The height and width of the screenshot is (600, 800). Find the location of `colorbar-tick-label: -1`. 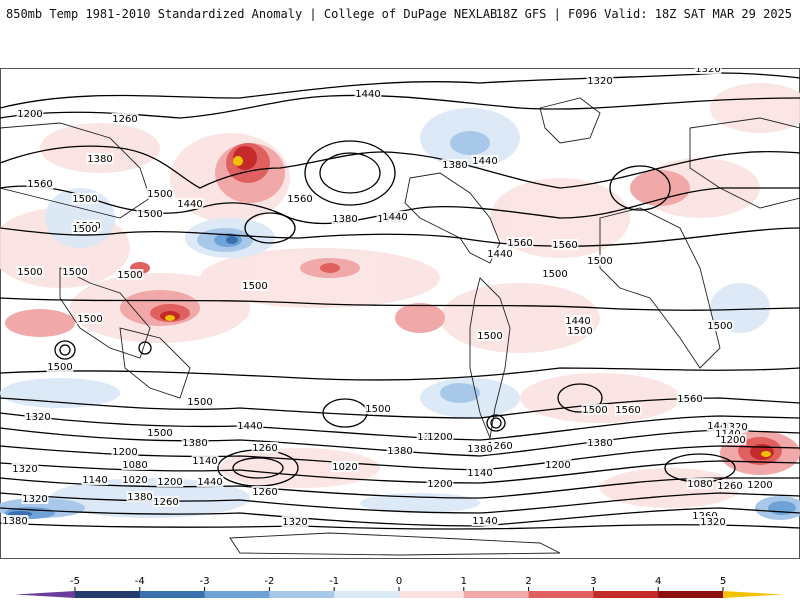

colorbar-tick-label: -1 is located at coordinates (334, 581).